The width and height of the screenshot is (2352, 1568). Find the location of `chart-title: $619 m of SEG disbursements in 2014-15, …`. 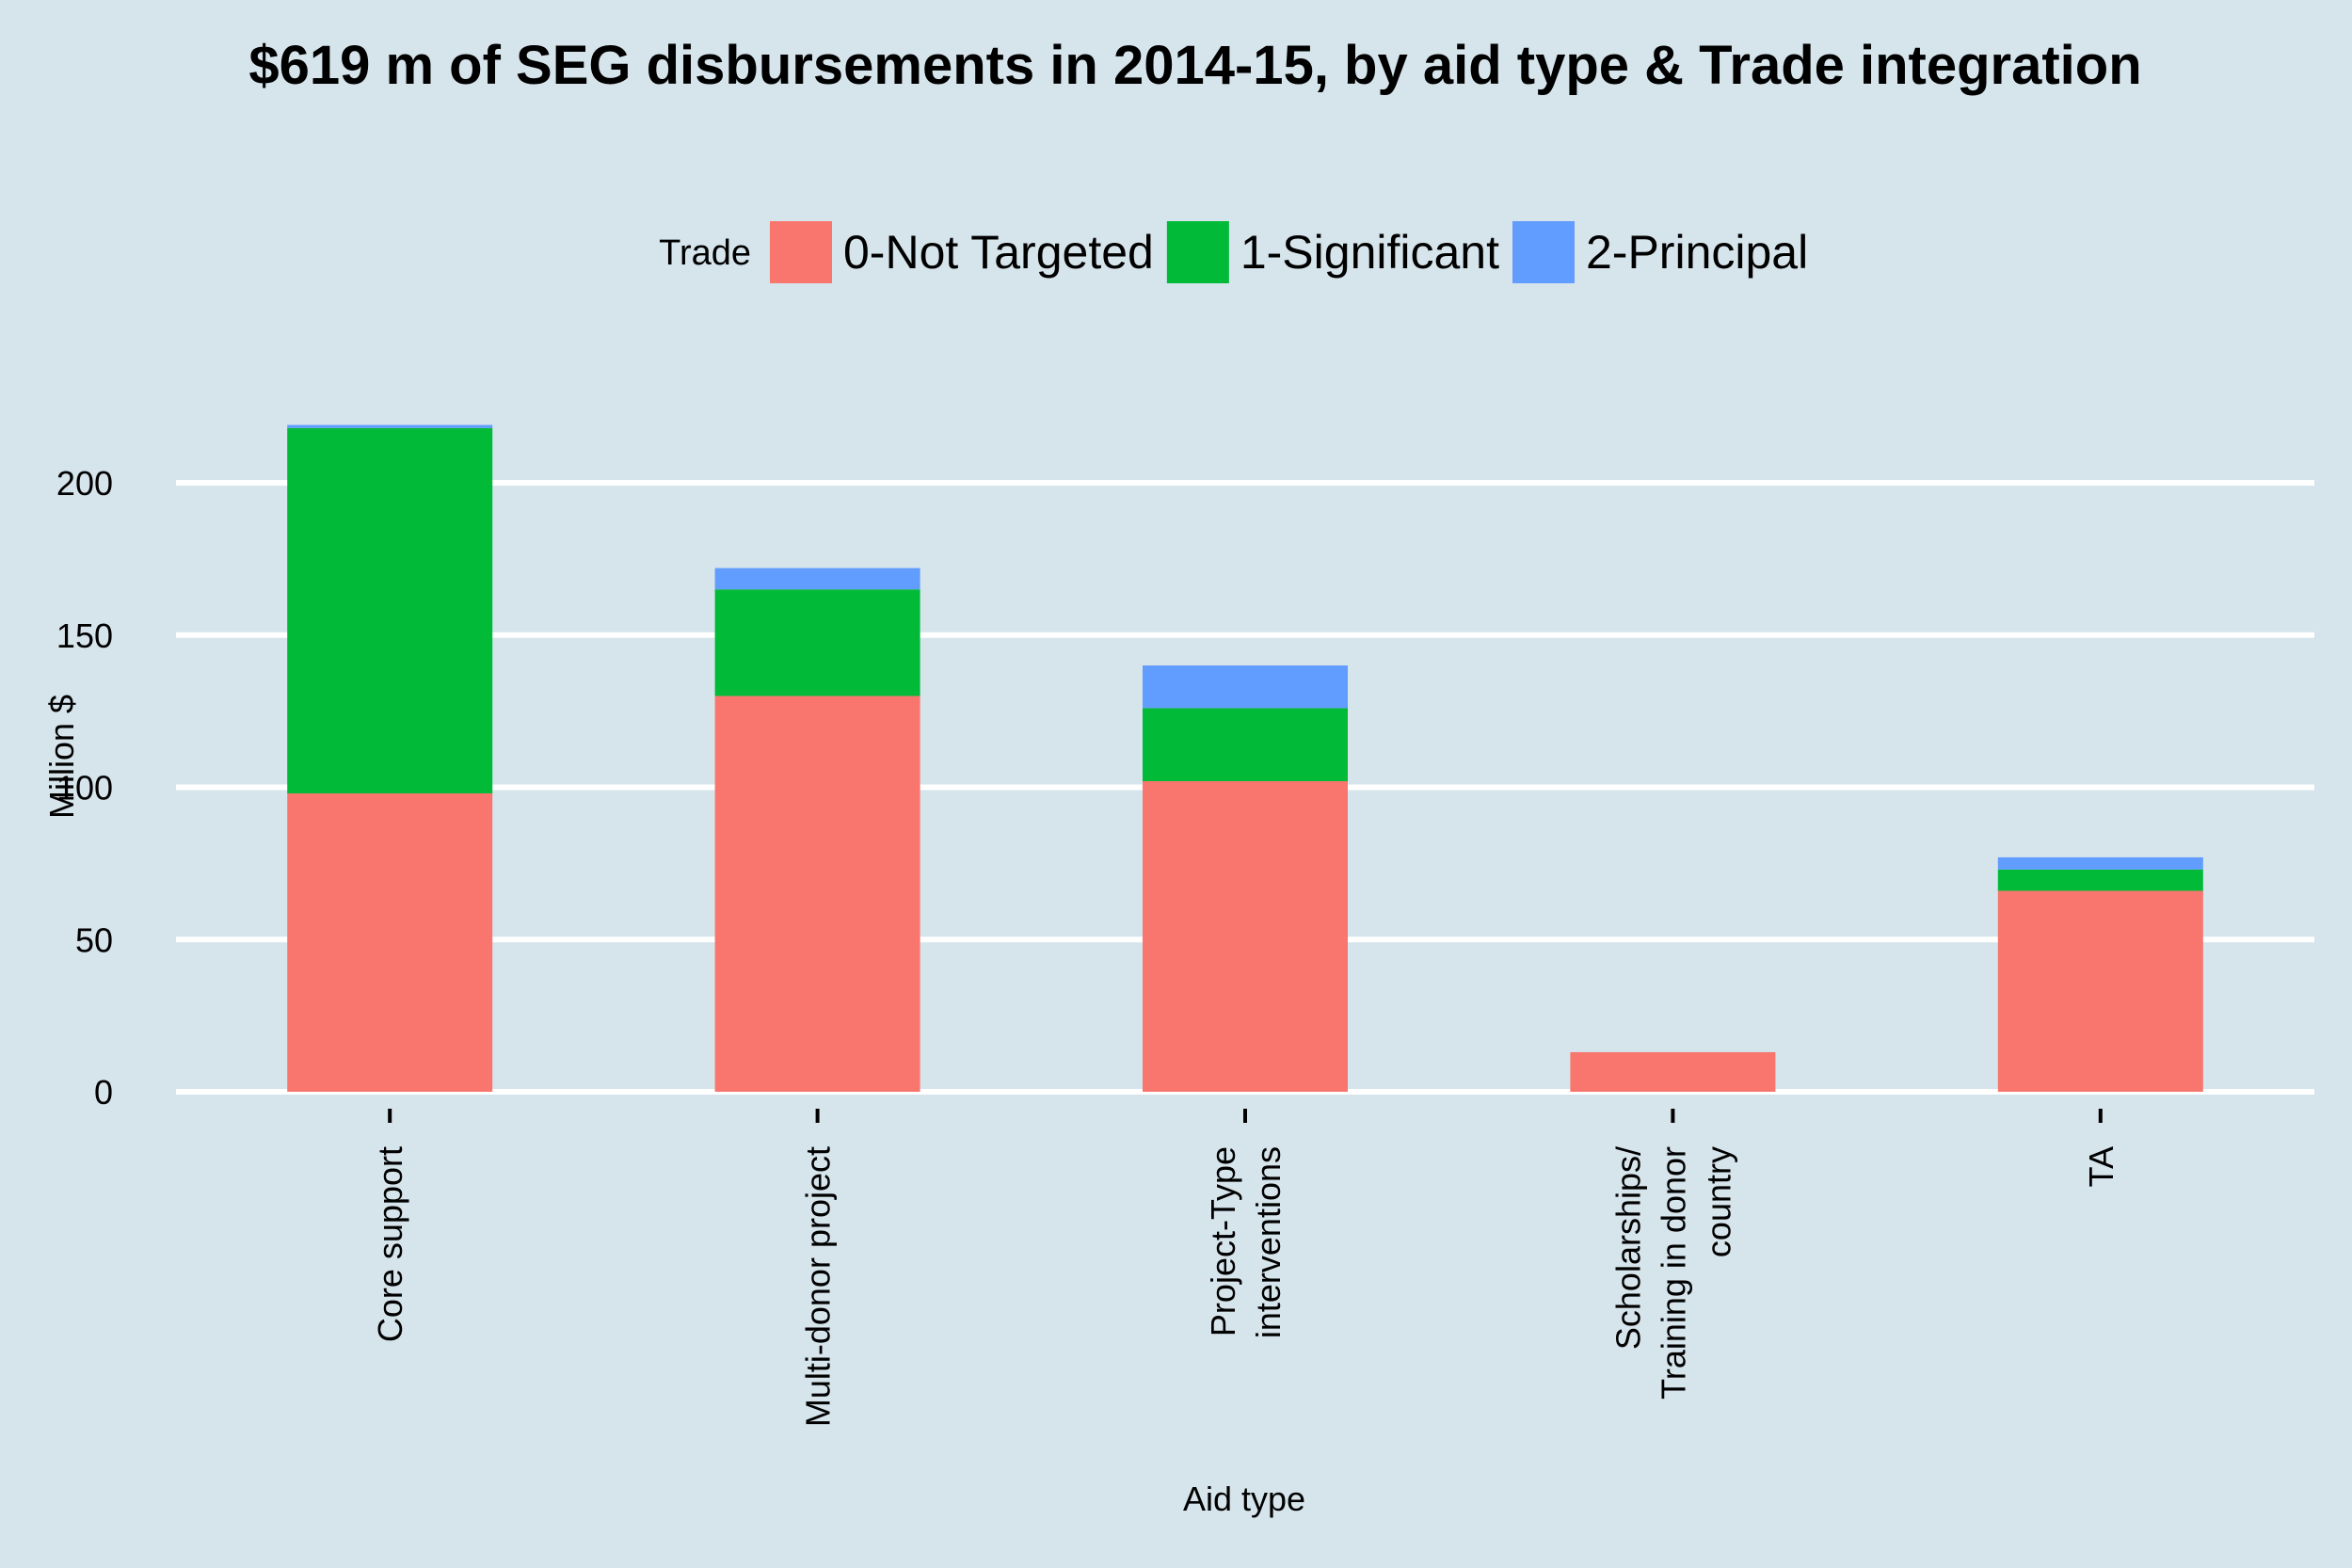

chart-title: $619 m of SEG disbursements in 2014-15, … is located at coordinates (1195, 65).